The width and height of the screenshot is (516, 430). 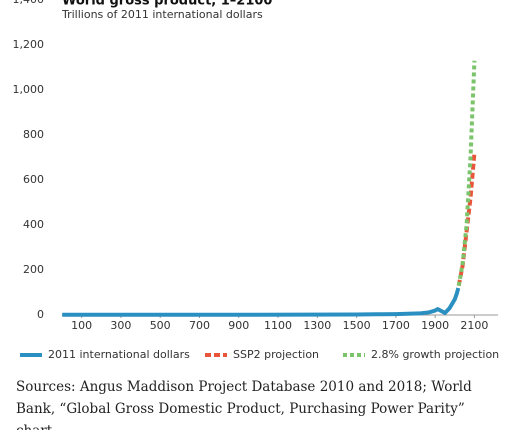 I want to click on x-tick-label: 1100, so click(x=278, y=325).